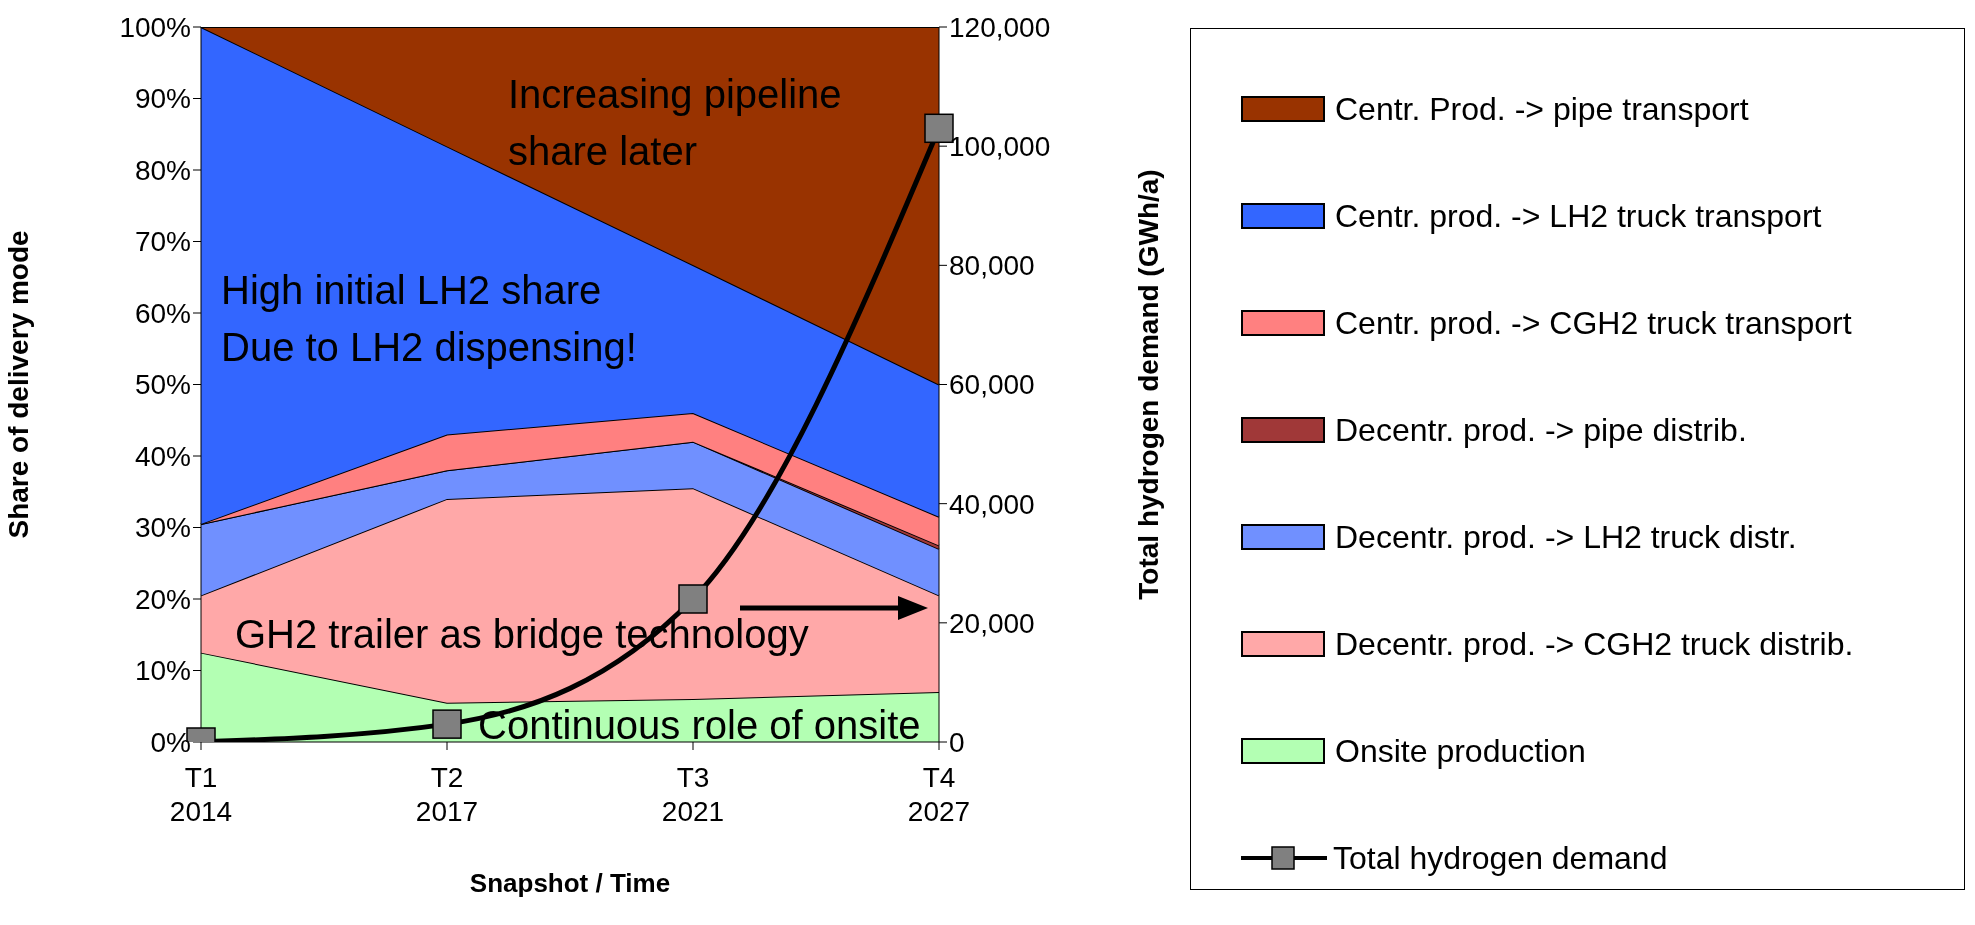  I want to click on y2-axis-title: Total hydrogen demand (GWh/a), so click(1148, 384).